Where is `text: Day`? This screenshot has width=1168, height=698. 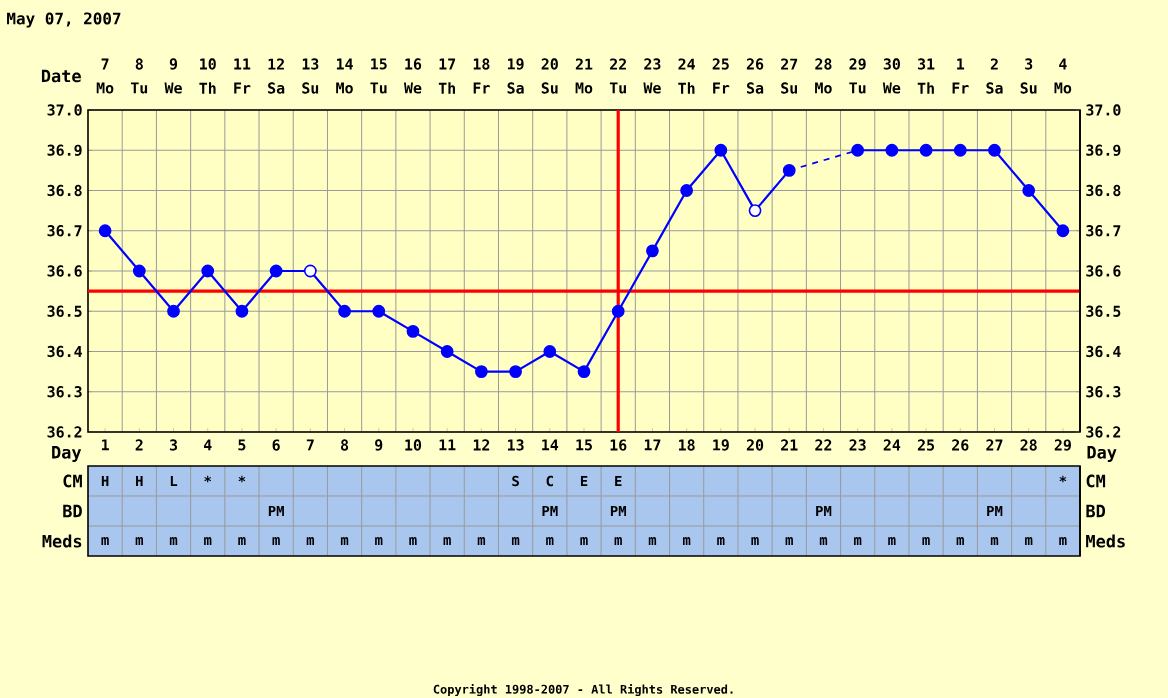 text: Day is located at coordinates (1102, 454).